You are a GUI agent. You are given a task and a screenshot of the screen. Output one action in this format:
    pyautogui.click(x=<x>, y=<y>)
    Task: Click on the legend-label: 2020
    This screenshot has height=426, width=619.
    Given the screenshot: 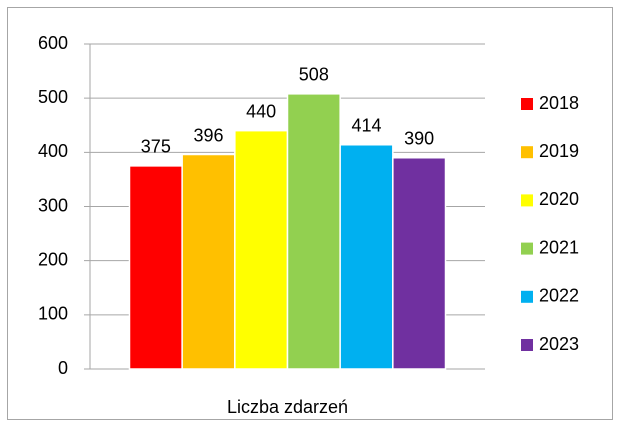 What is the action you would take?
    pyautogui.click(x=559, y=199)
    